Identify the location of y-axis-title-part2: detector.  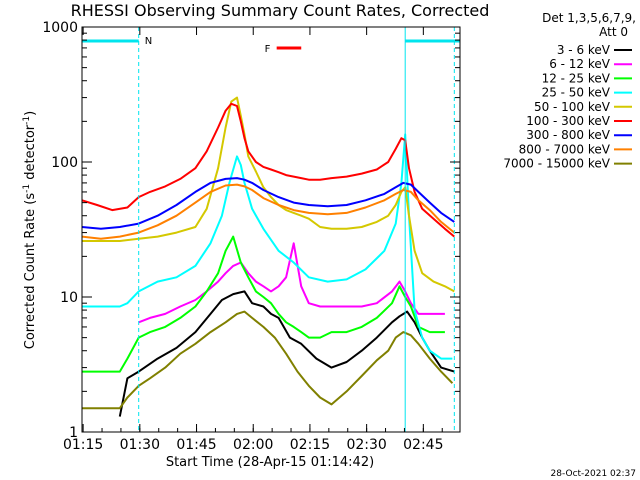
(30, 154).